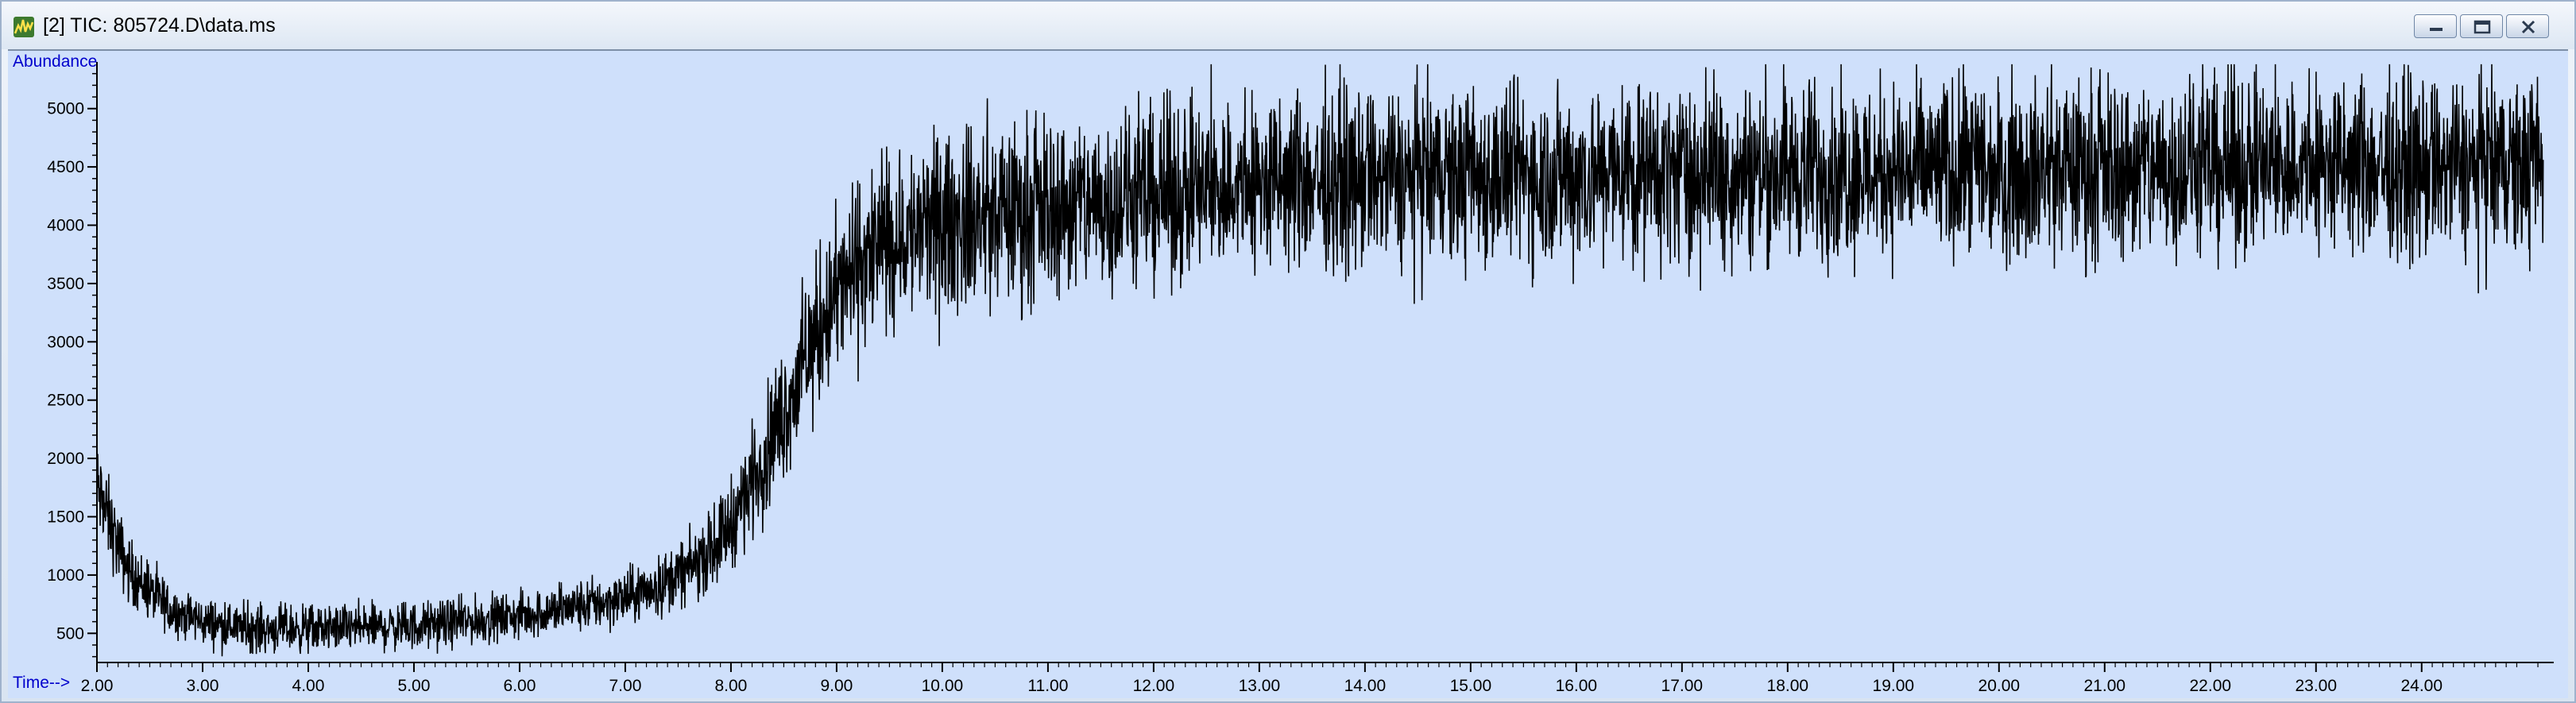  I want to click on y-tick-label: 1500, so click(65, 517).